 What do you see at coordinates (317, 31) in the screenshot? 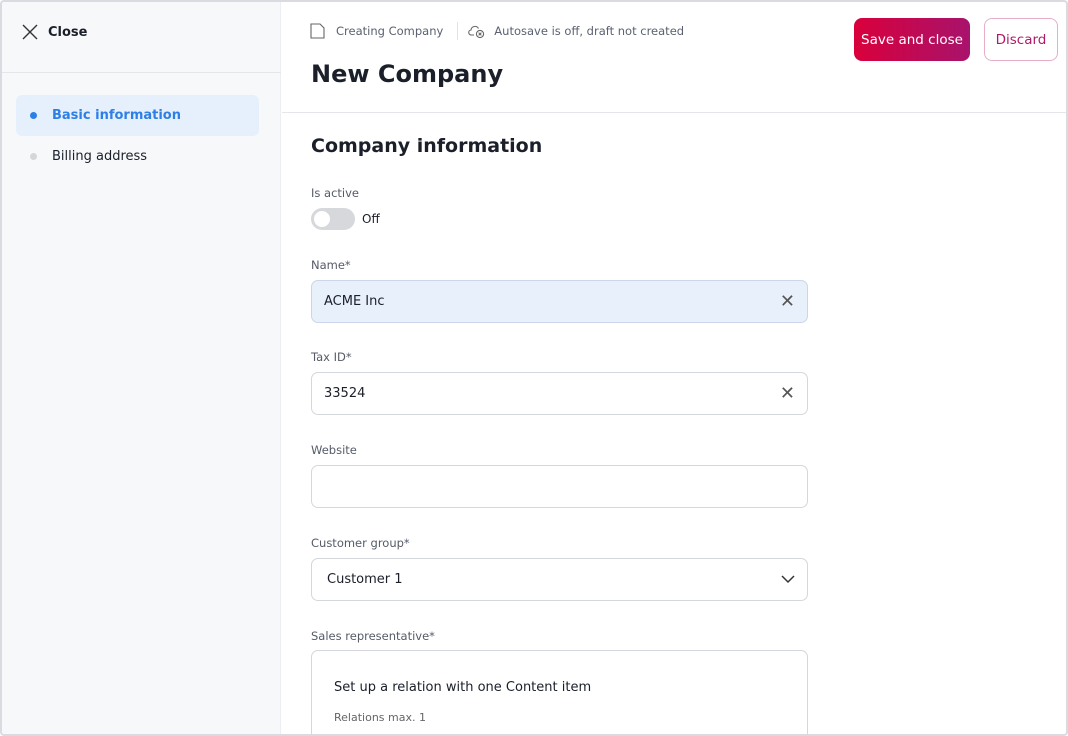
I see `document-icon` at bounding box center [317, 31].